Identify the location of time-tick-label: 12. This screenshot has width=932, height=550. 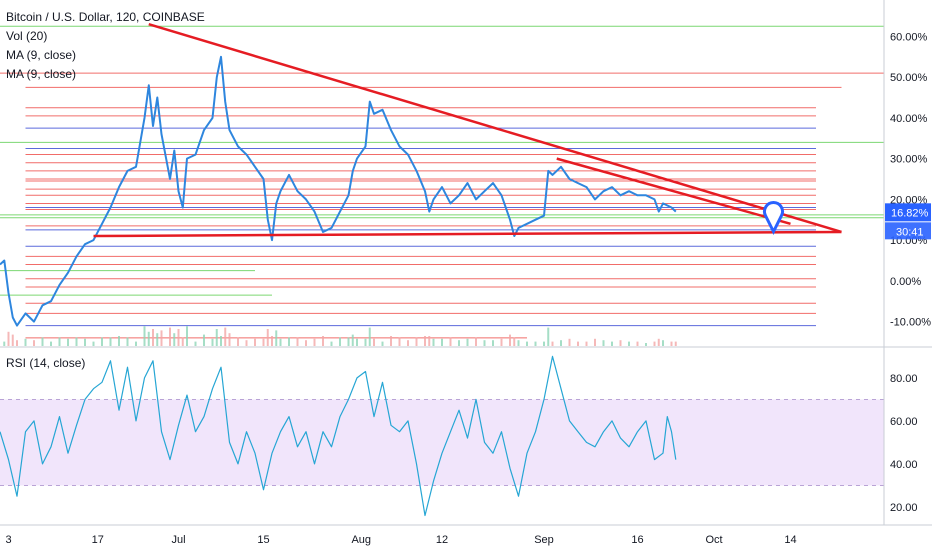
(442, 540).